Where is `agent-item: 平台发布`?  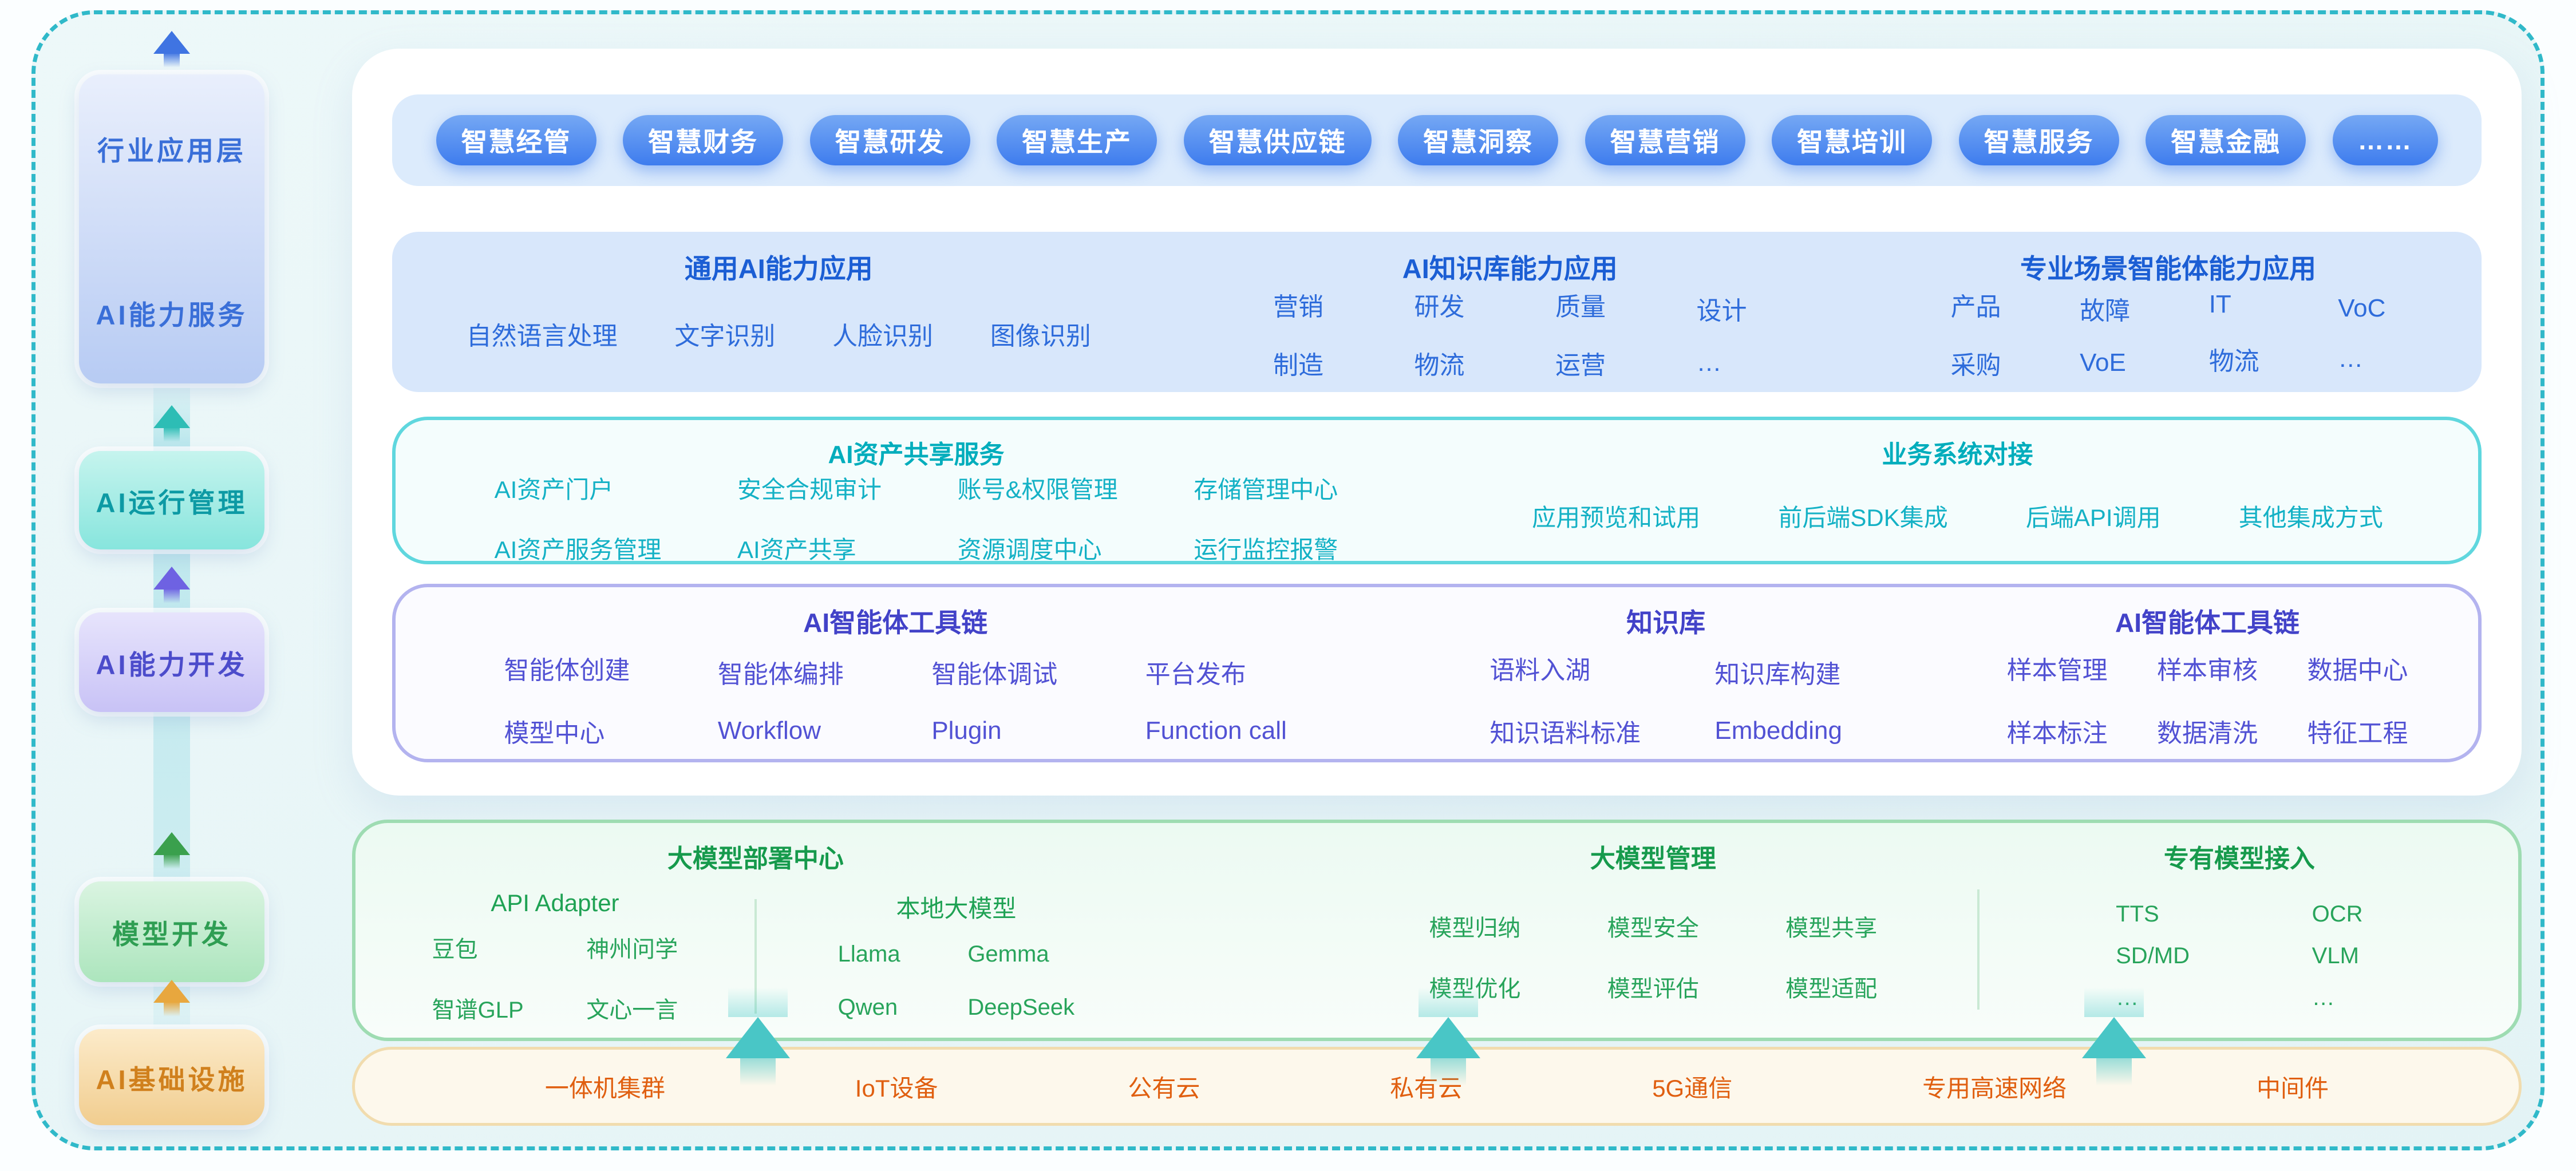 agent-item: 平台发布 is located at coordinates (1195, 674).